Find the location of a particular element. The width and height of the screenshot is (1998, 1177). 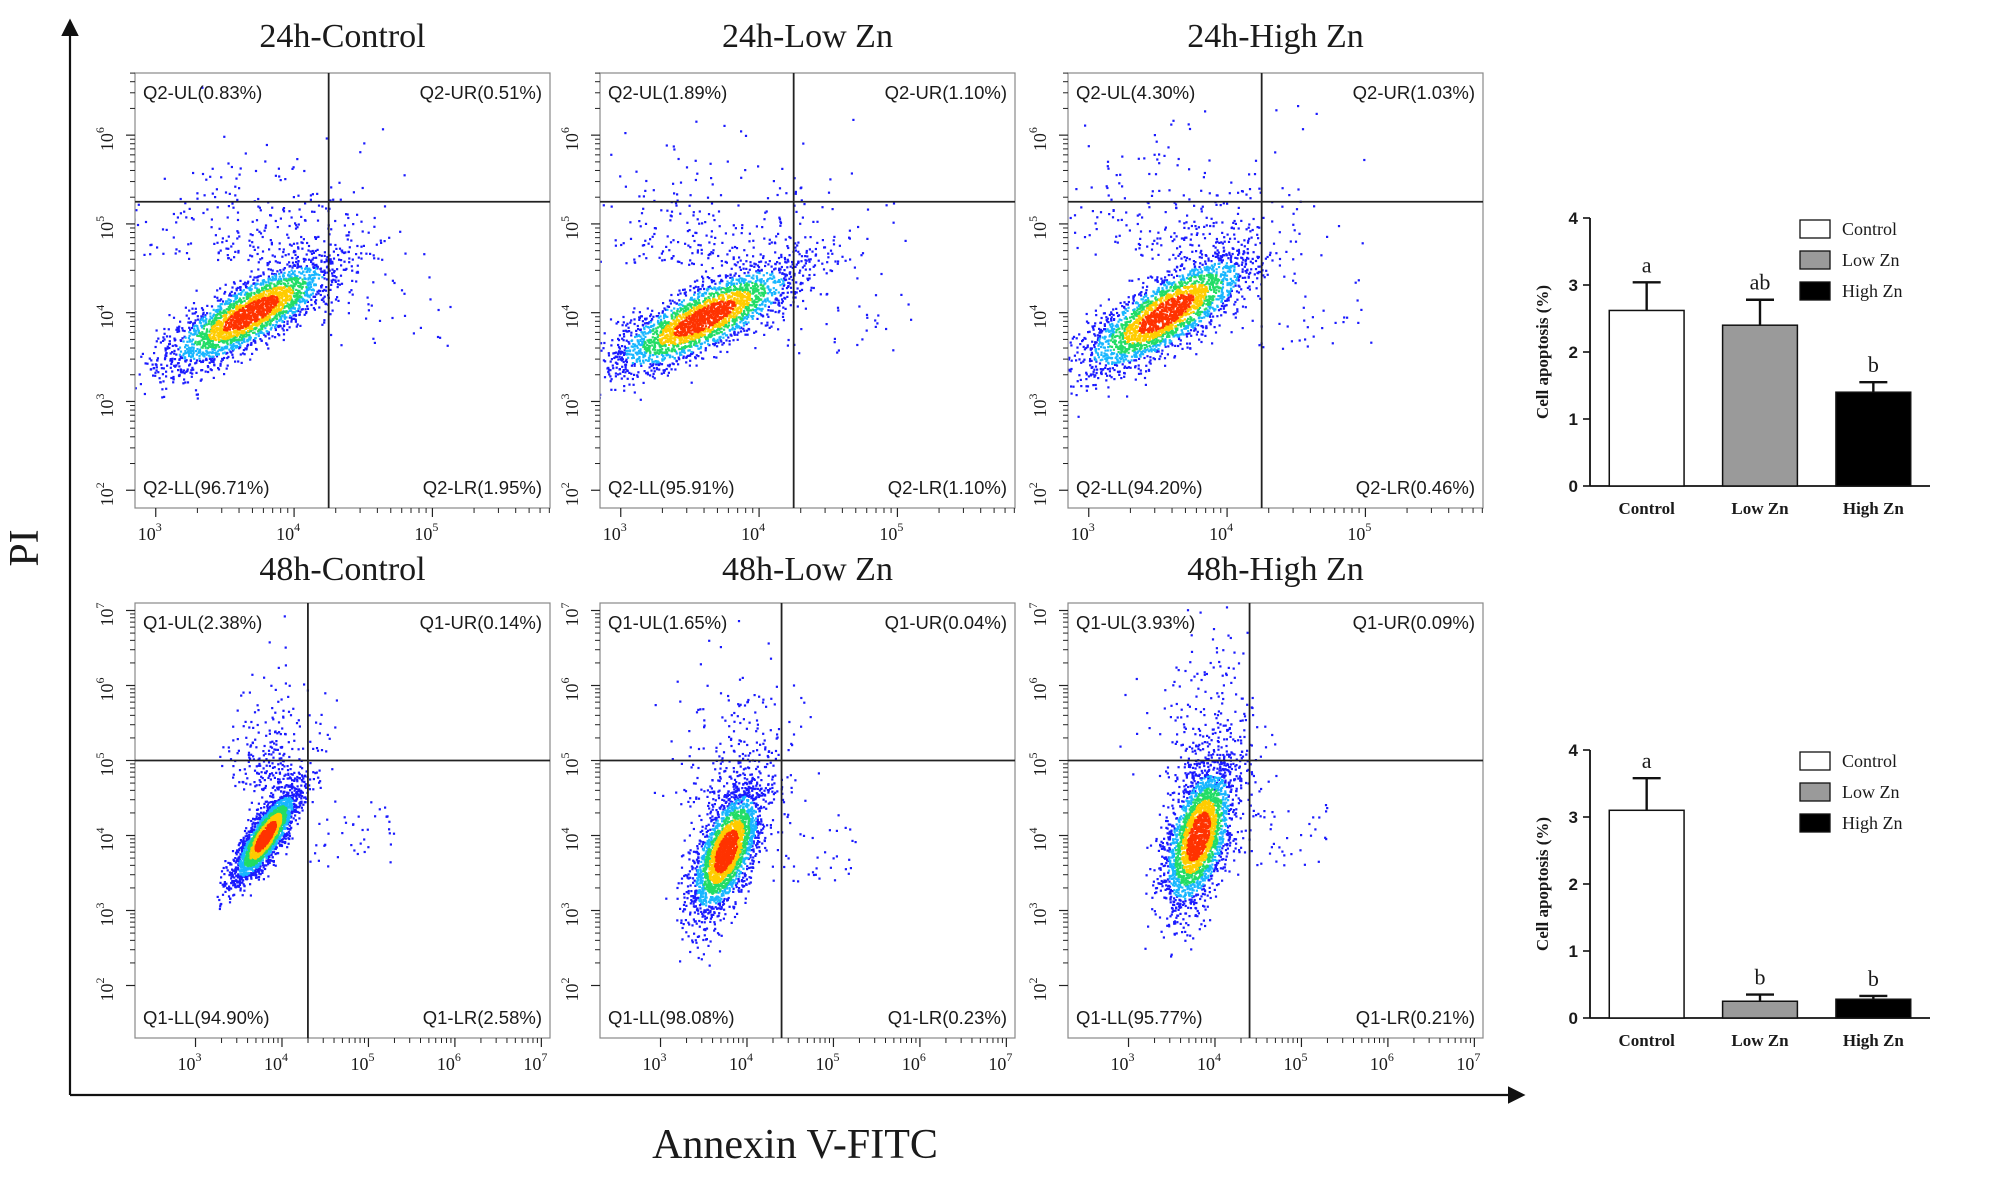

quadrant-label-ll: Q1-LL(94.90%) is located at coordinates (206, 1017).